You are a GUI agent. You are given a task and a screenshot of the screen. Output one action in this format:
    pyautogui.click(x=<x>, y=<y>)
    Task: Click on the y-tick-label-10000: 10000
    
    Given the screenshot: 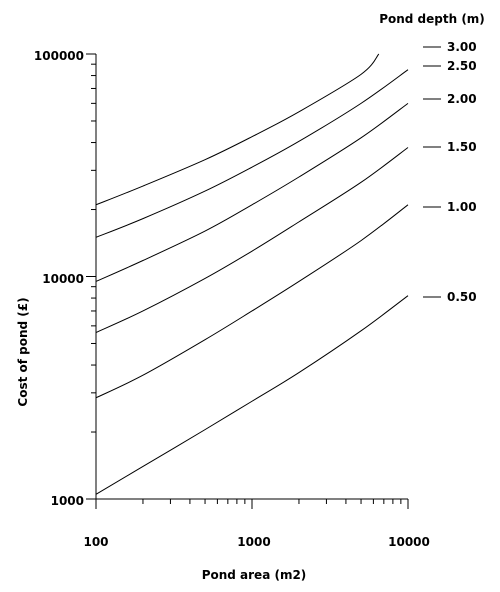 What is the action you would take?
    pyautogui.click(x=63, y=279)
    